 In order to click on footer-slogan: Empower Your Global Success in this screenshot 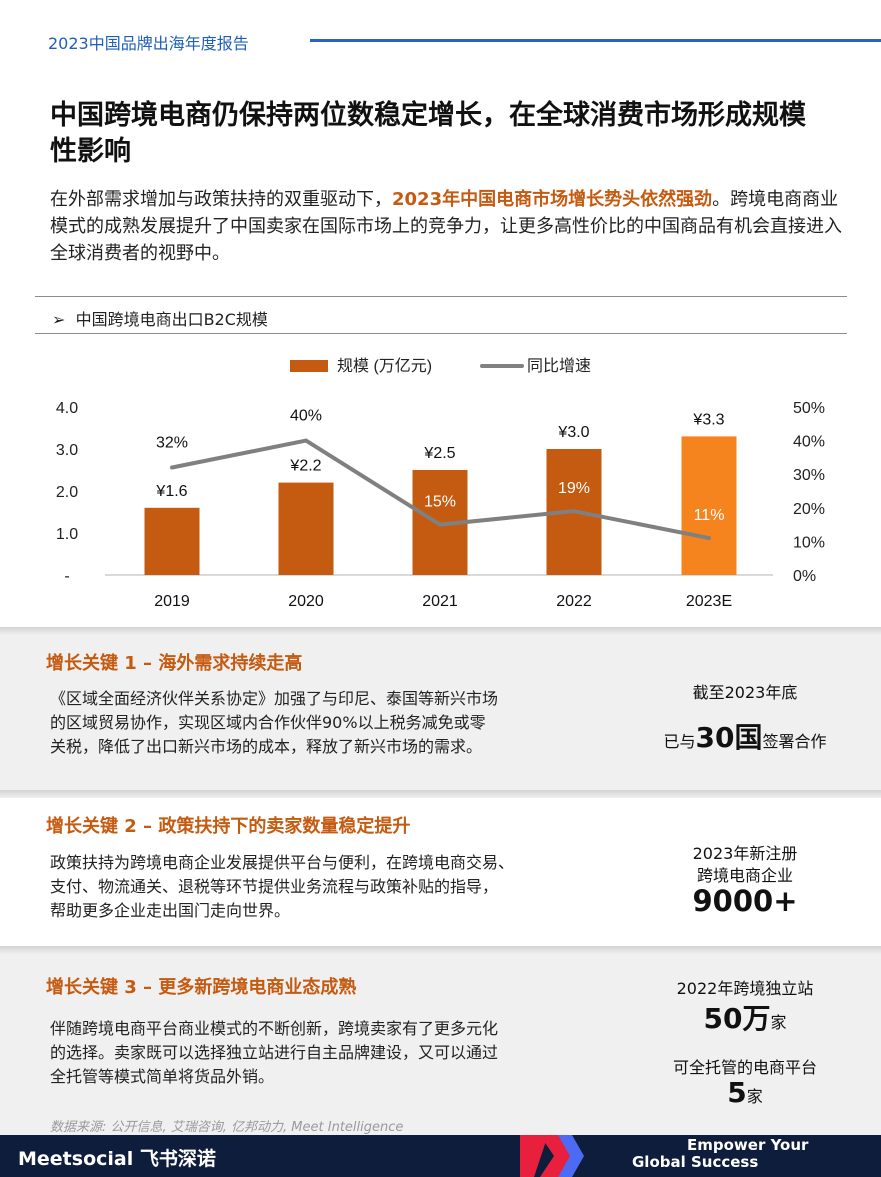, I will do `click(720, 1154)`.